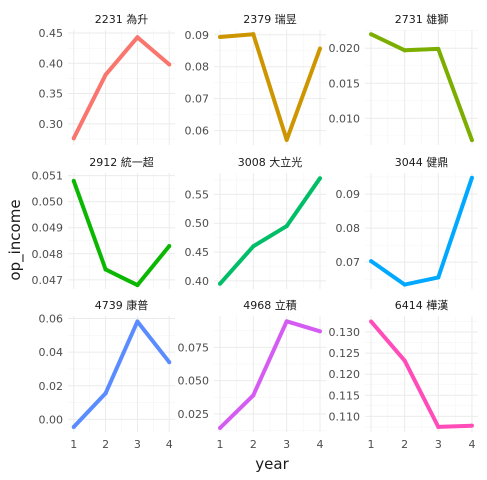 The height and width of the screenshot is (480, 487). I want to click on facet-panel: 3008 大立光 0.40 0.45 0.50 0.55, so click(255, 222).